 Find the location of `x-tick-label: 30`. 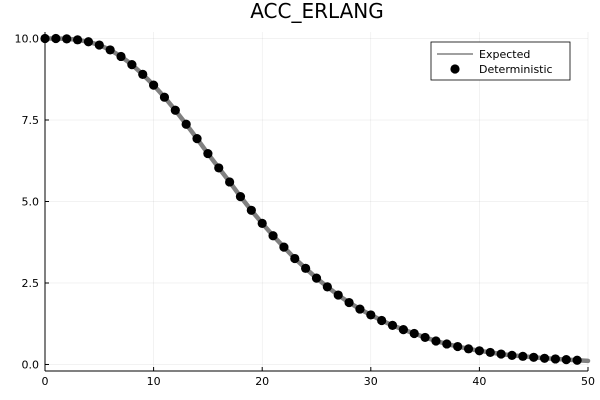

x-tick-label: 30 is located at coordinates (371, 381).